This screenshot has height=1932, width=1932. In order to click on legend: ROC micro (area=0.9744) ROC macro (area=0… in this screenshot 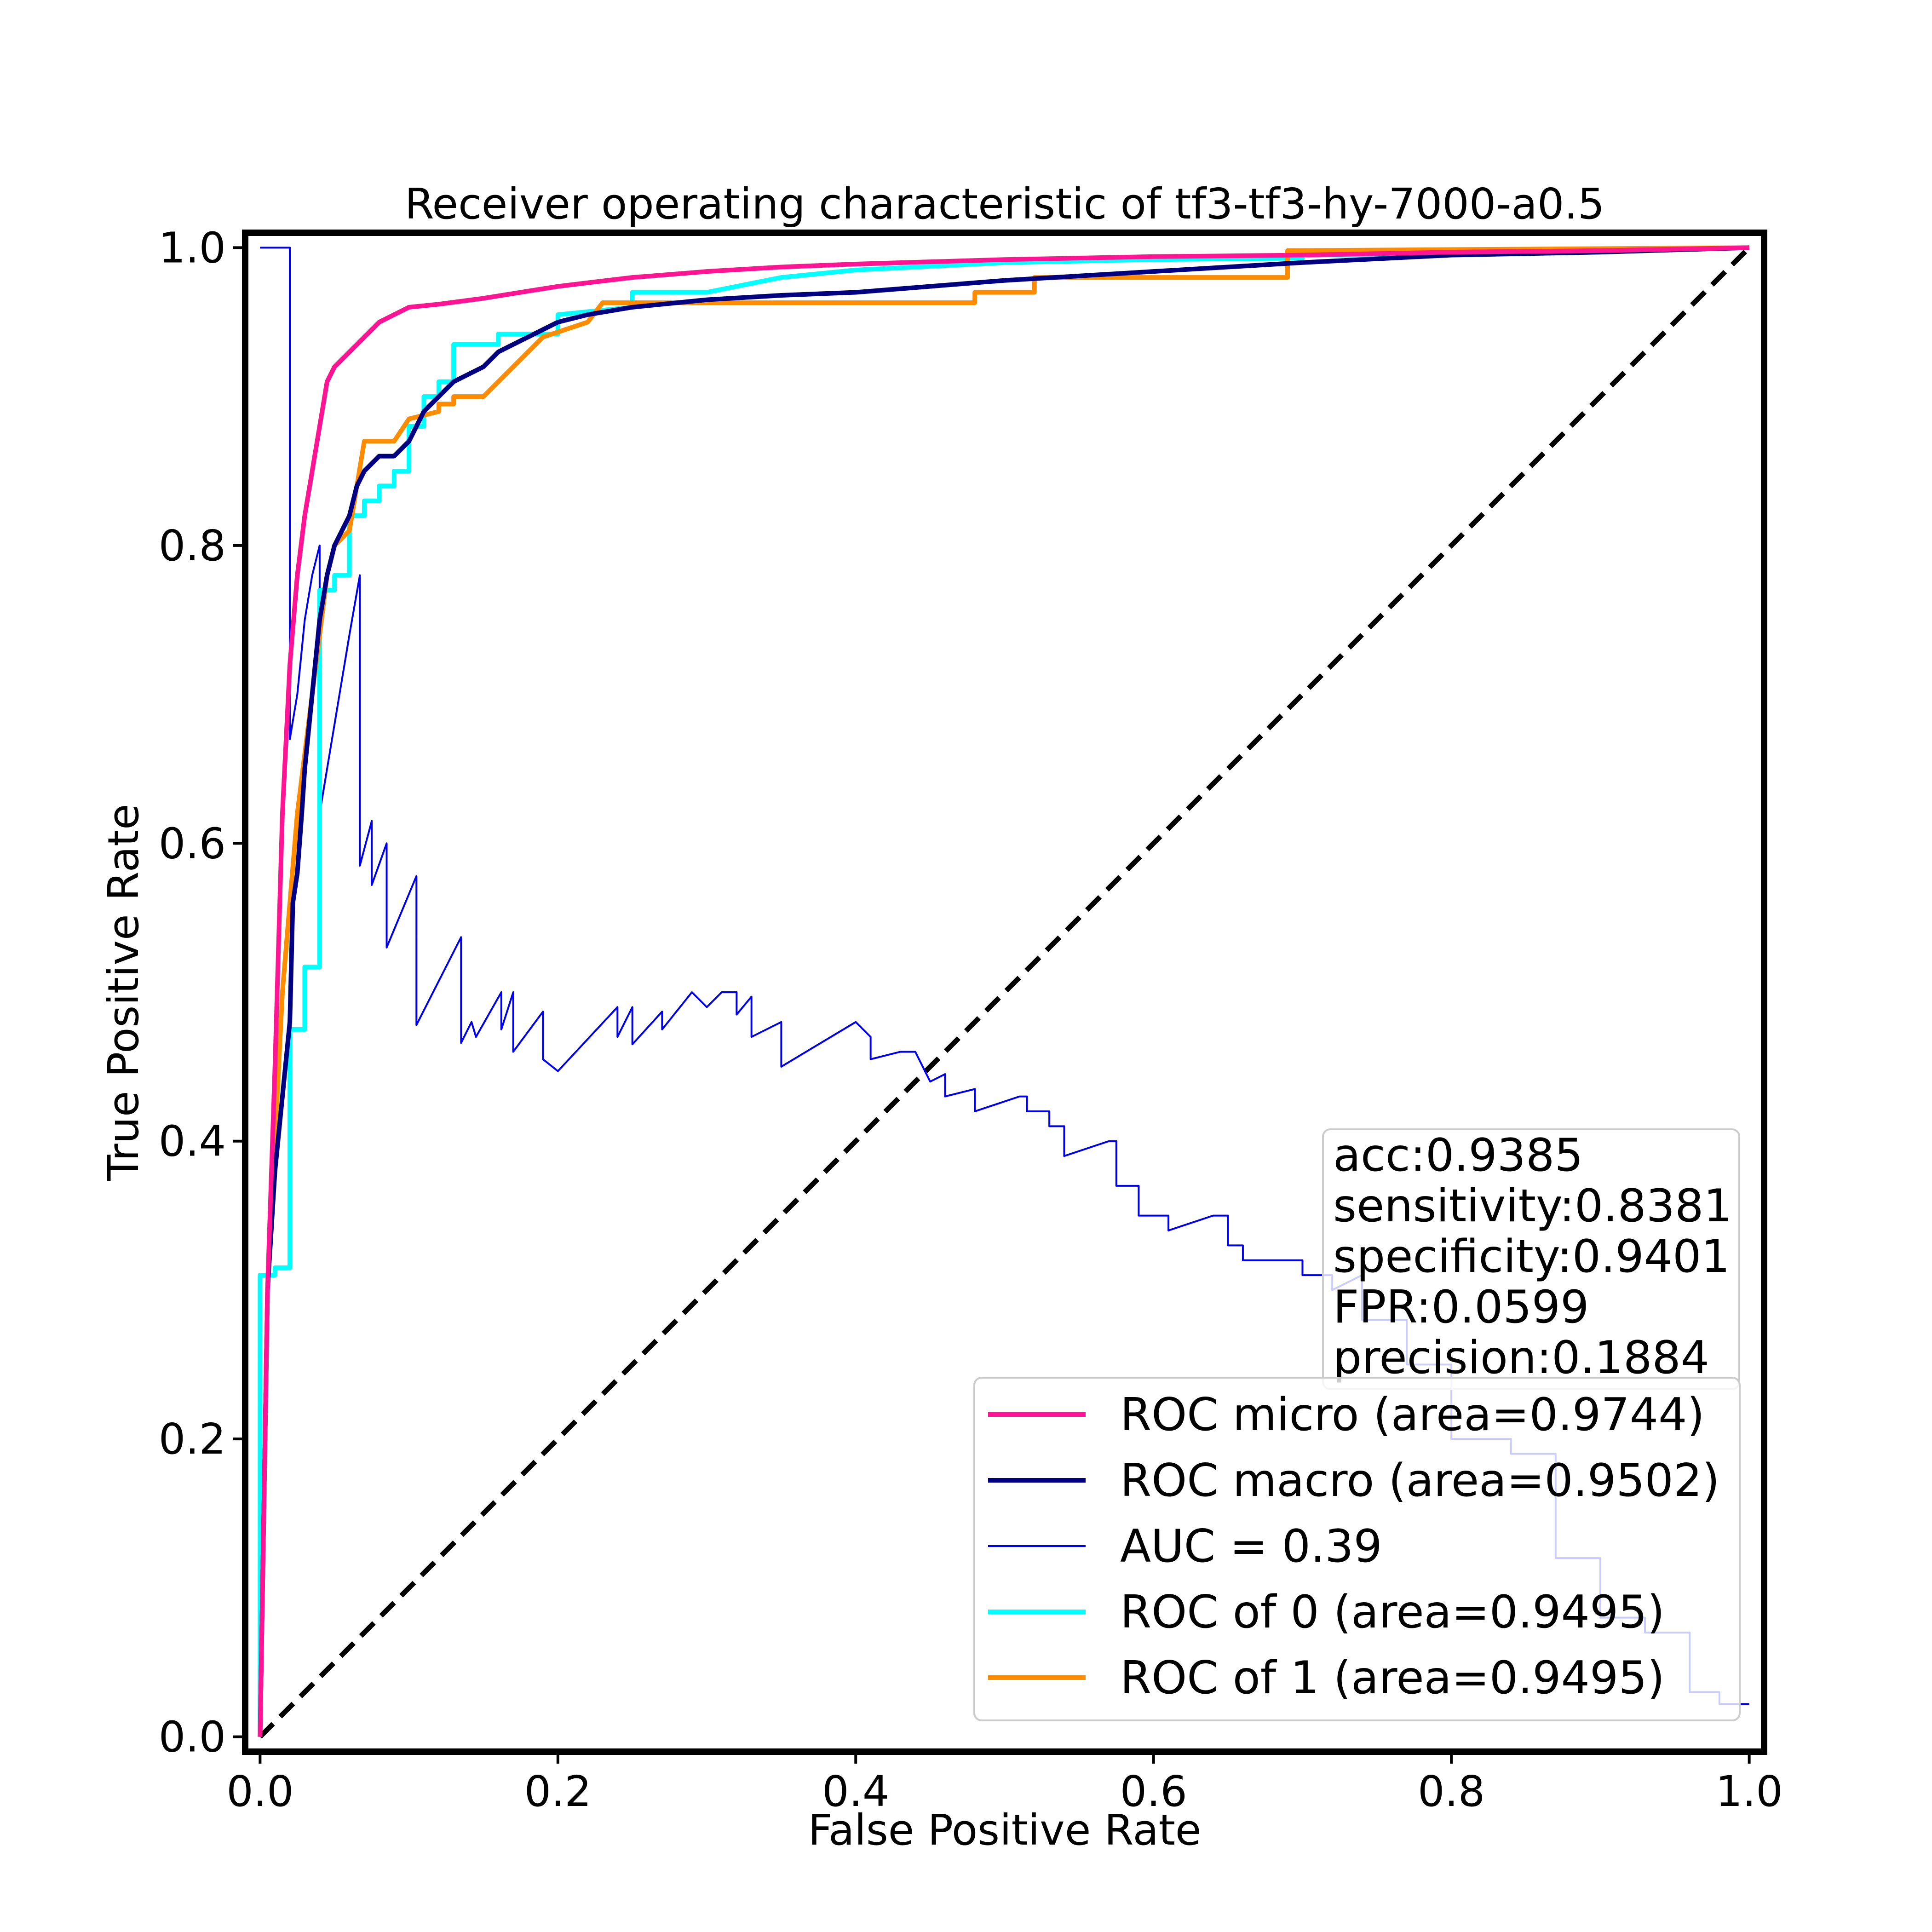, I will do `click(1357, 1549)`.